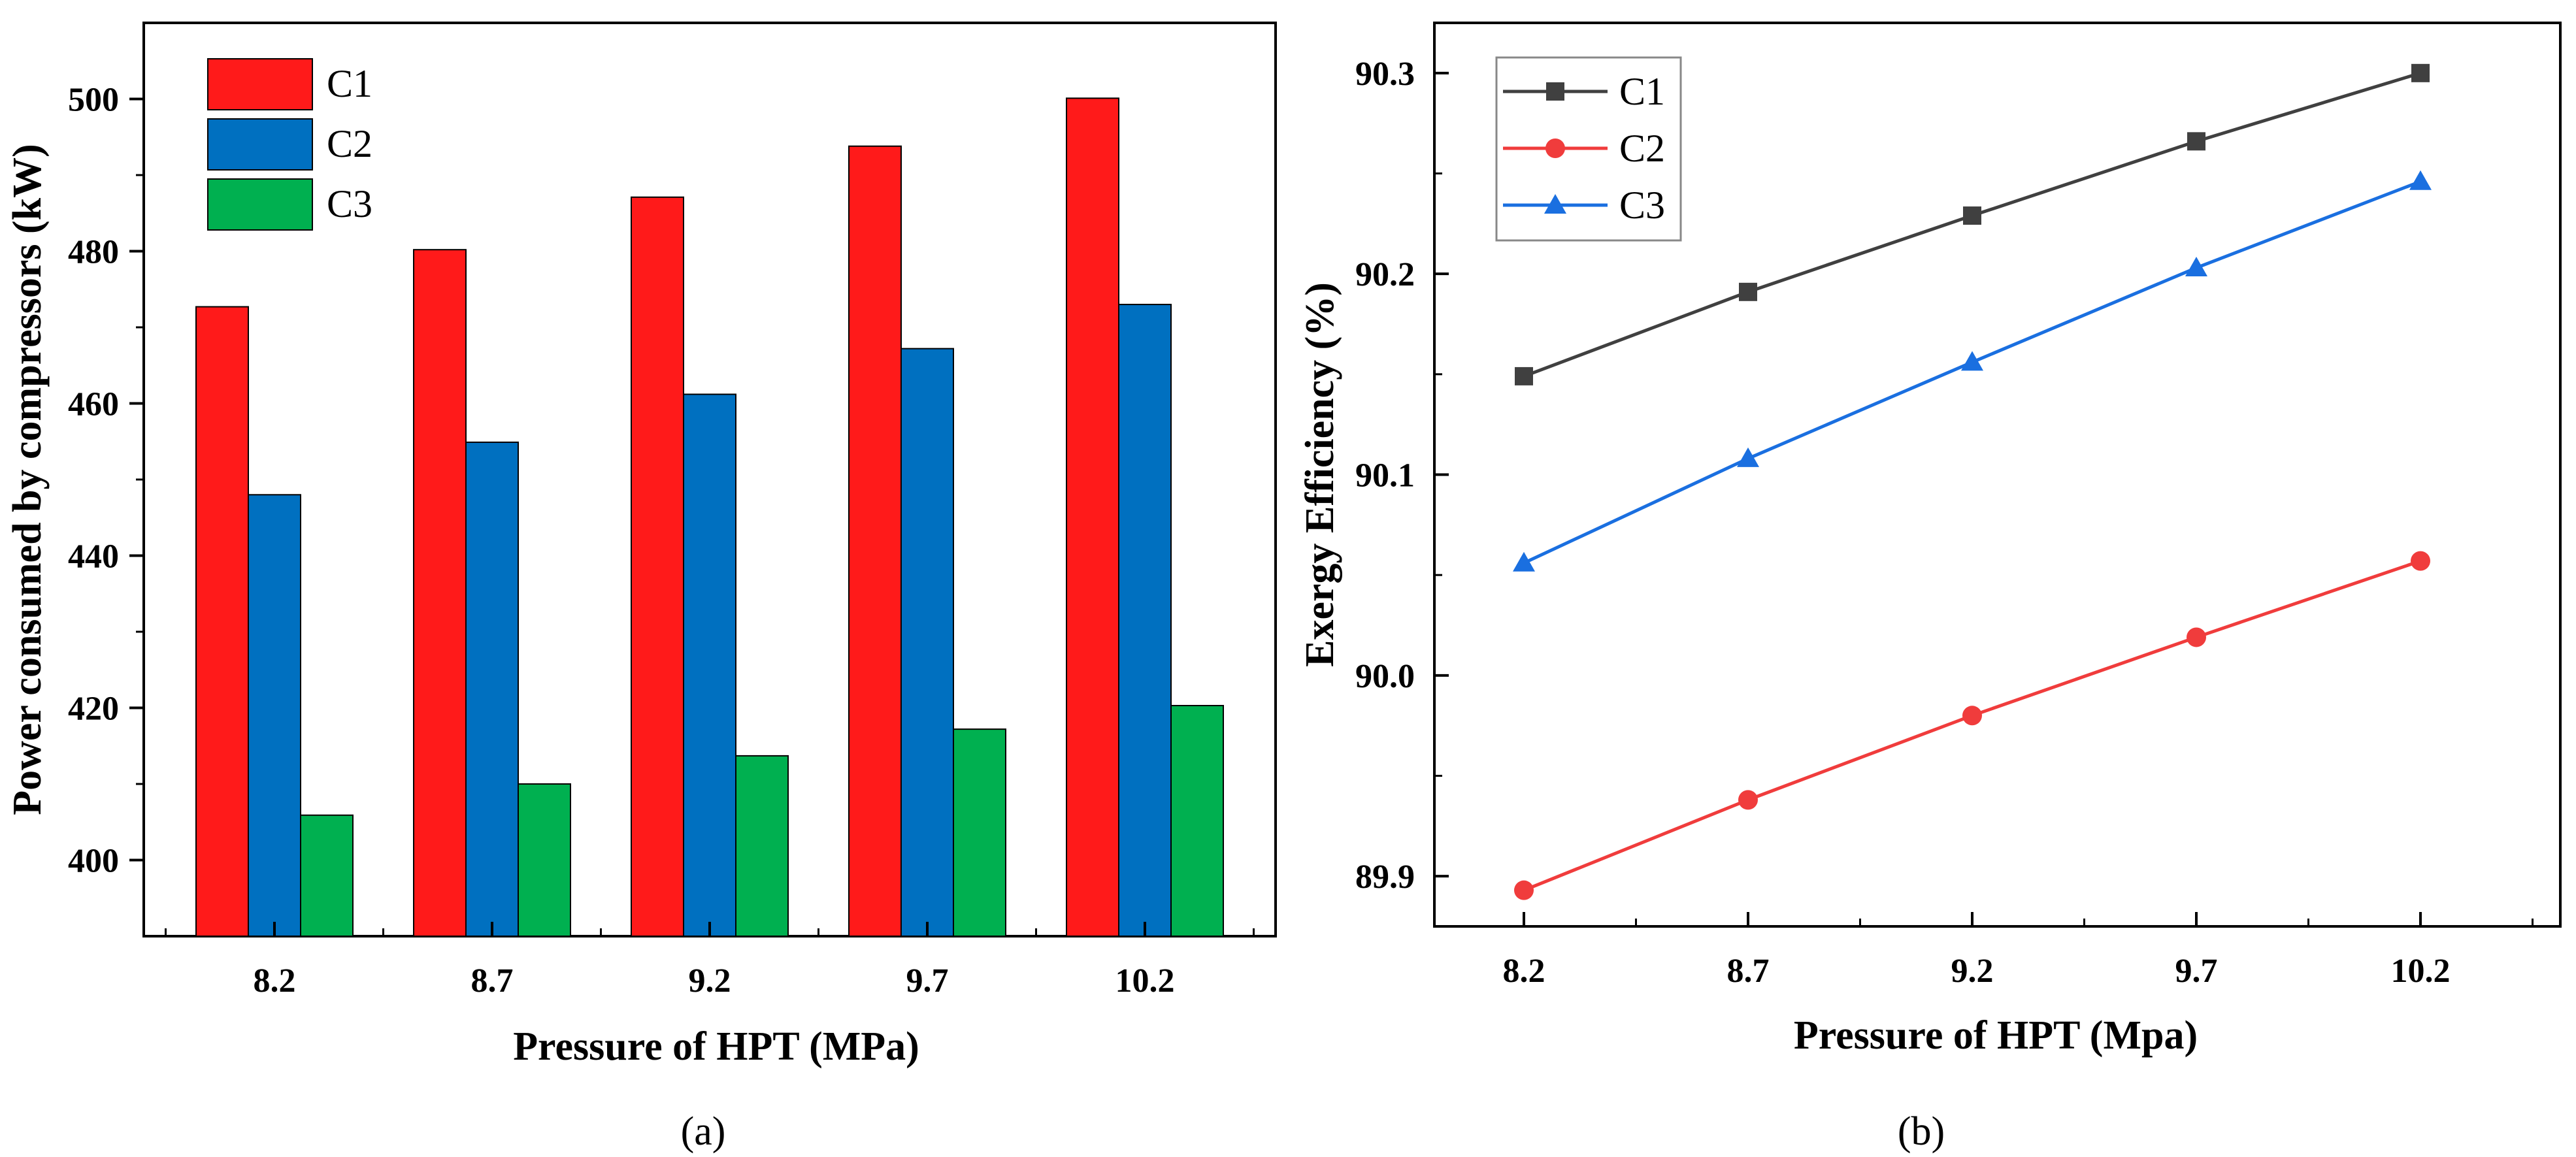  What do you see at coordinates (1642, 92) in the screenshot?
I see `legend-label-b-c1: C1` at bounding box center [1642, 92].